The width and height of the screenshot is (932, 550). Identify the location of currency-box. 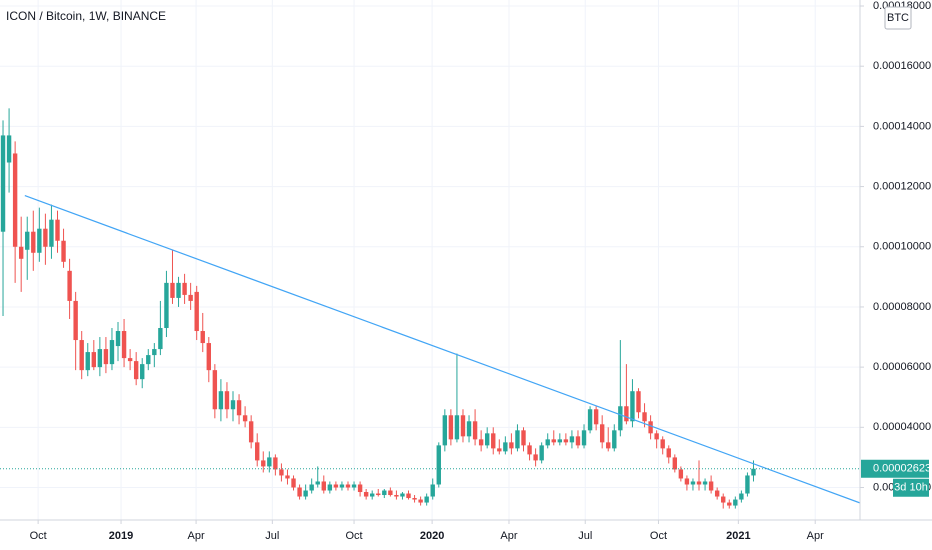
(898, 18).